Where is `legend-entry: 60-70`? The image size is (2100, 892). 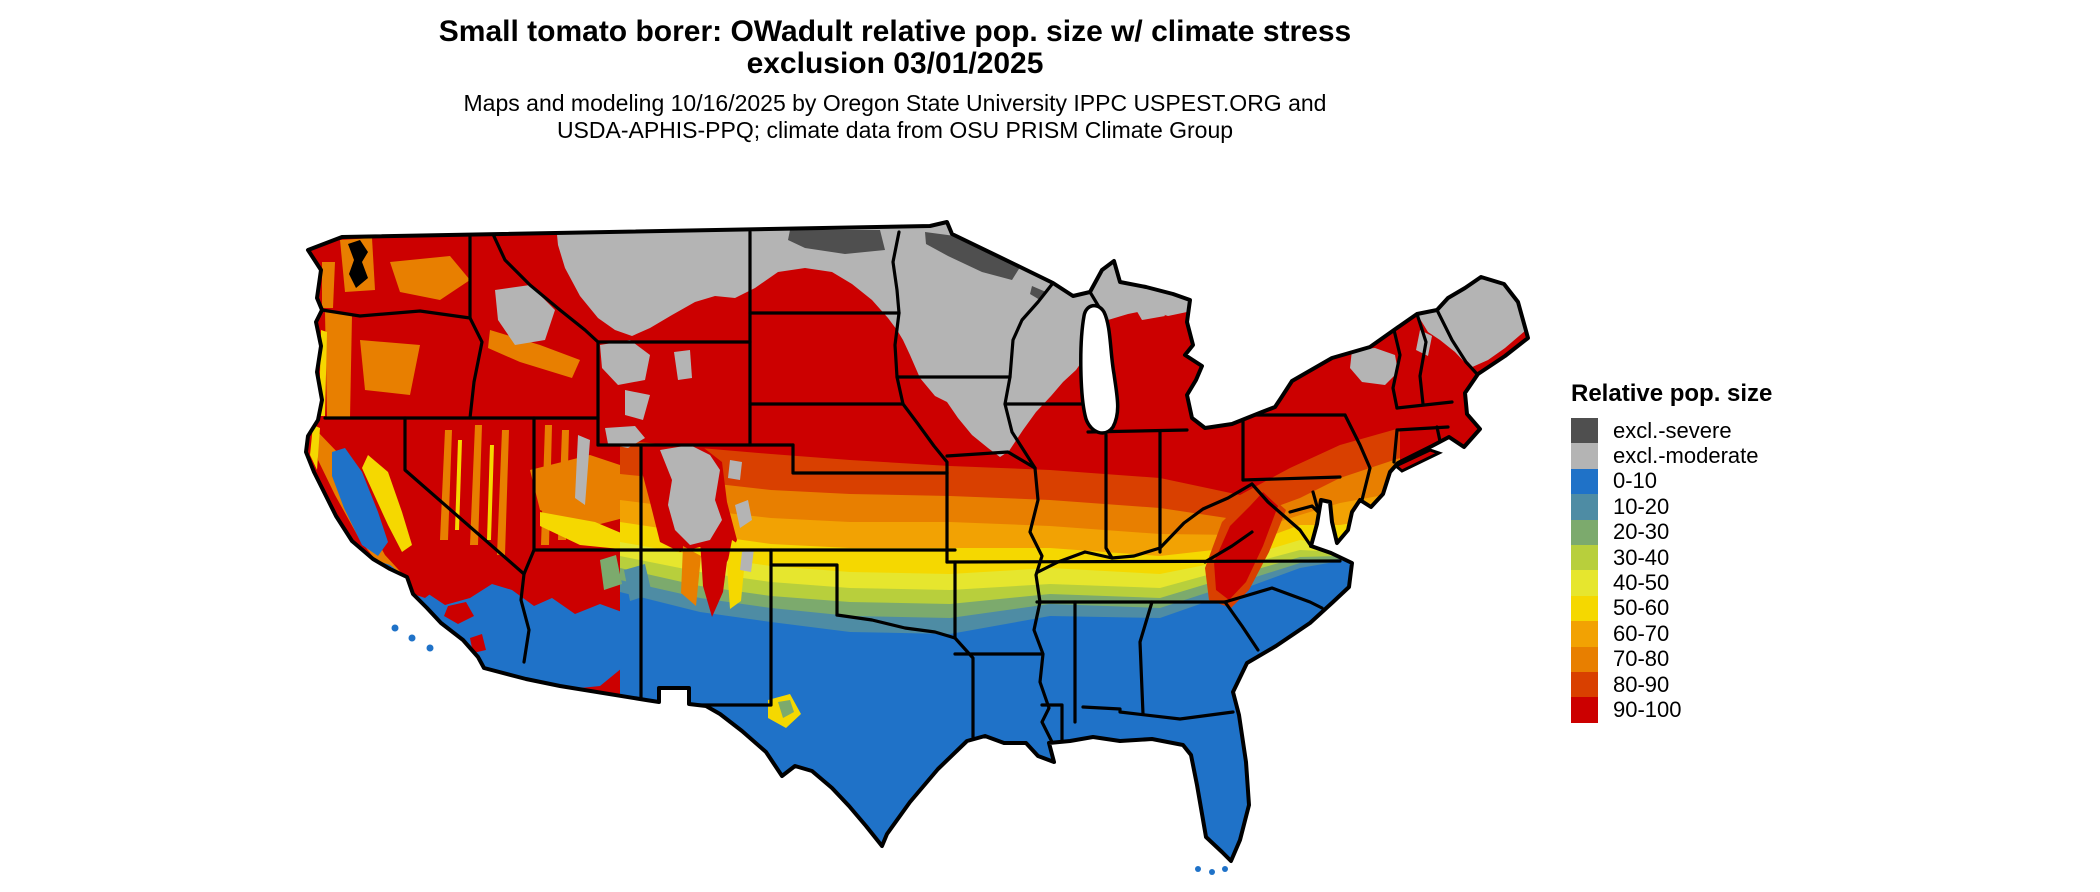 legend-entry: 60-70 is located at coordinates (1671, 633).